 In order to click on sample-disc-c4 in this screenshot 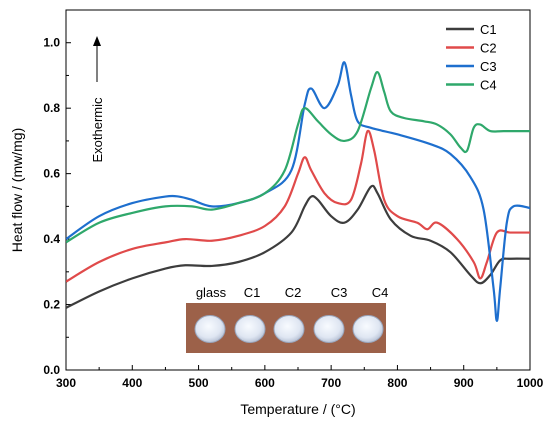, I will do `click(368, 329)`.